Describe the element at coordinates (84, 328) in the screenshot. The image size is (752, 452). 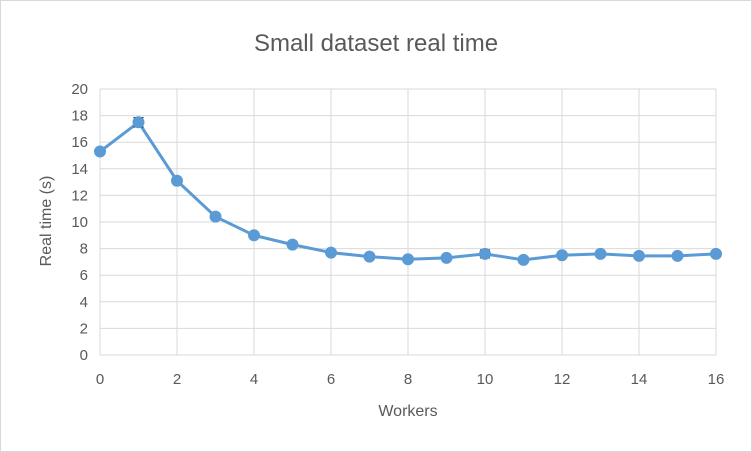
I see `y-tick-label: 2` at that location.